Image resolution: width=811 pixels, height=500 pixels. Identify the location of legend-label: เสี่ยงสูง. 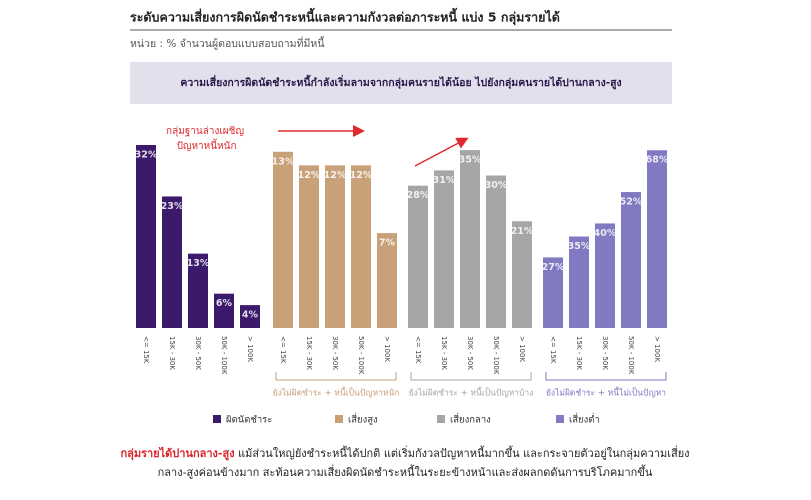
(363, 419).